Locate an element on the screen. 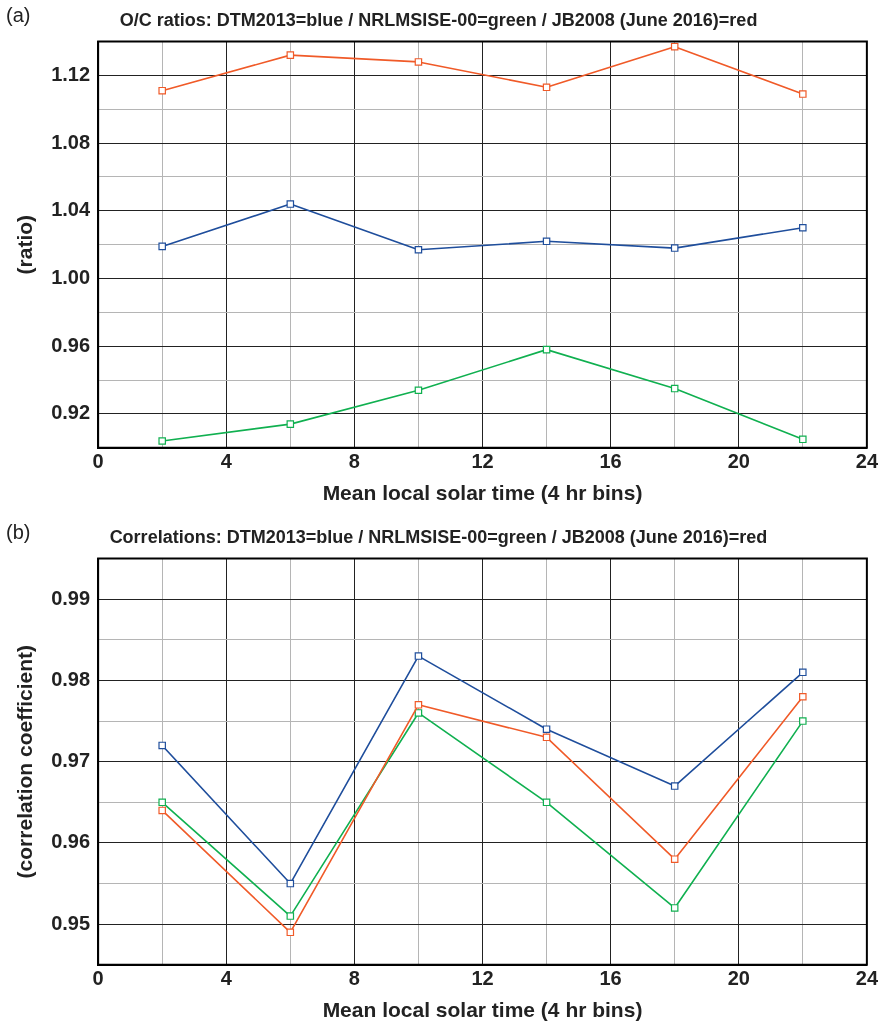 This screenshot has height=1034, width=881. y-tick-label: 1.00 is located at coordinates (71, 277).